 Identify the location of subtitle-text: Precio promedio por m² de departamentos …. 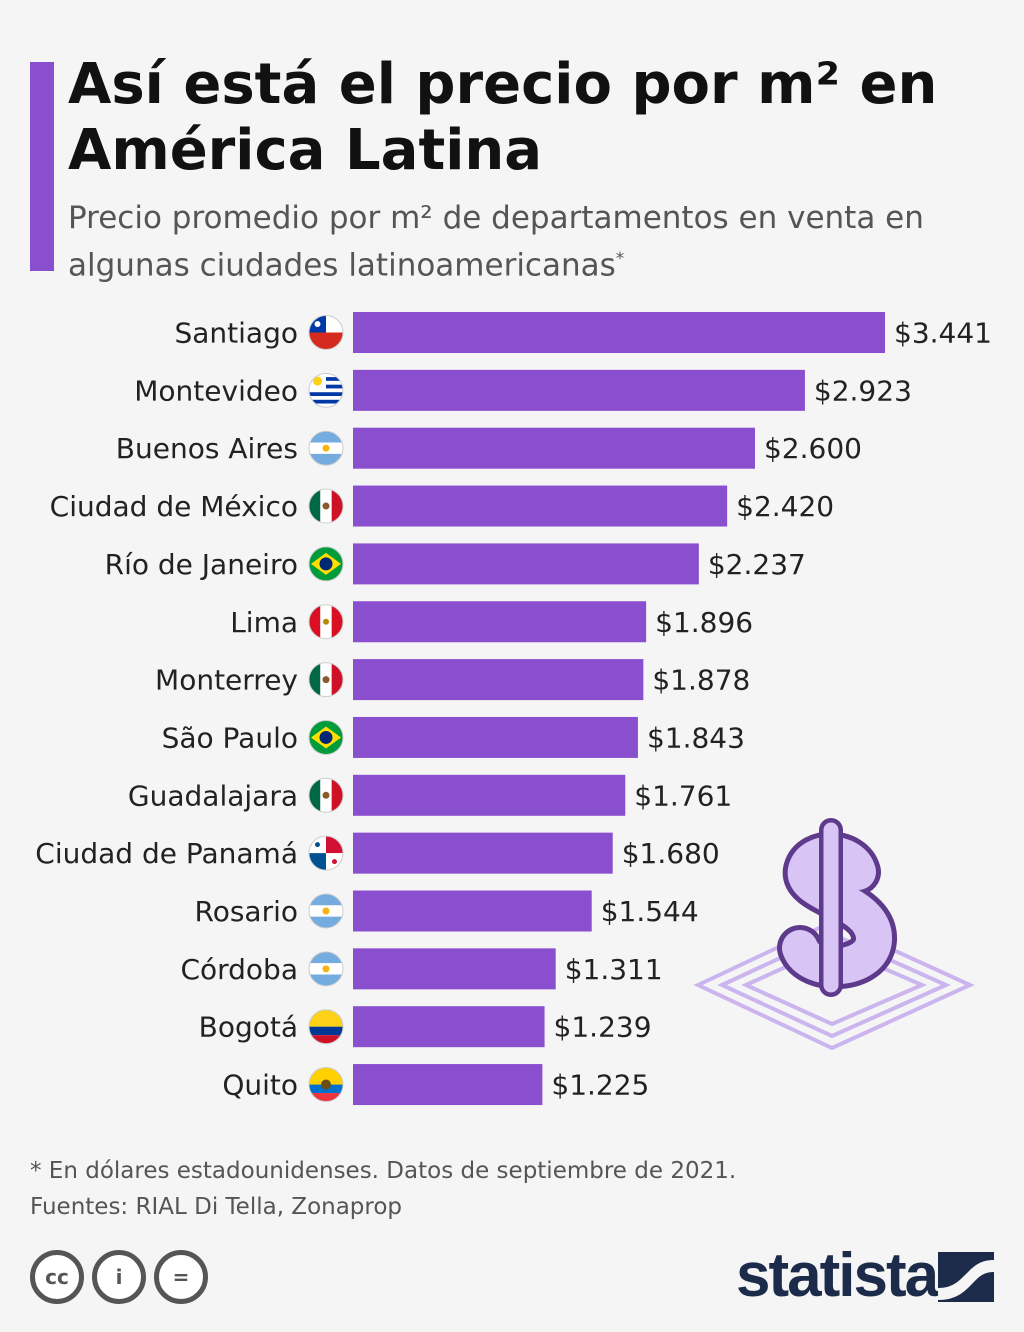
(496, 242).